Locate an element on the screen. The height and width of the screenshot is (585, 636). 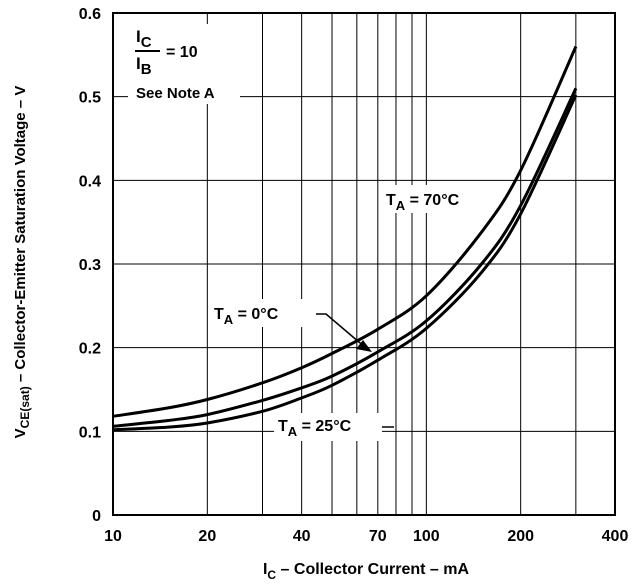
x-tick-label: 100 is located at coordinates (426, 536).